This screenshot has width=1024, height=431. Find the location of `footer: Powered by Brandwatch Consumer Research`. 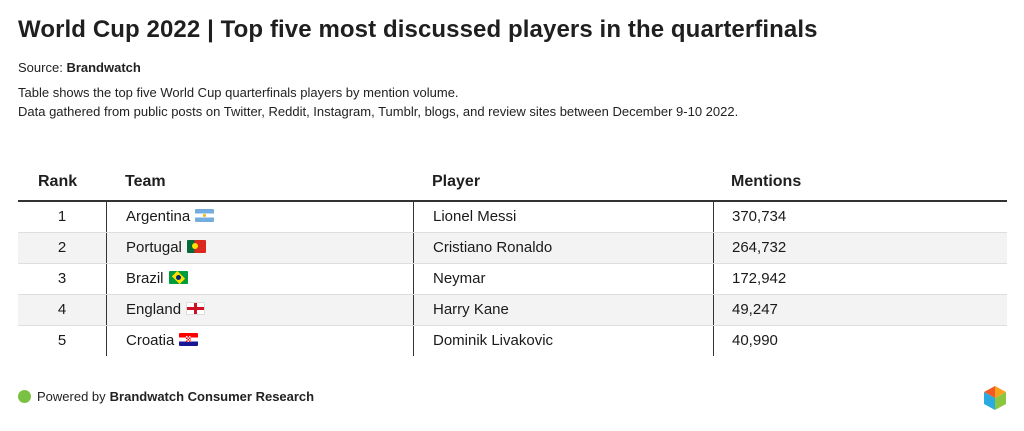

footer: Powered by Brandwatch Consumer Research is located at coordinates (166, 396).